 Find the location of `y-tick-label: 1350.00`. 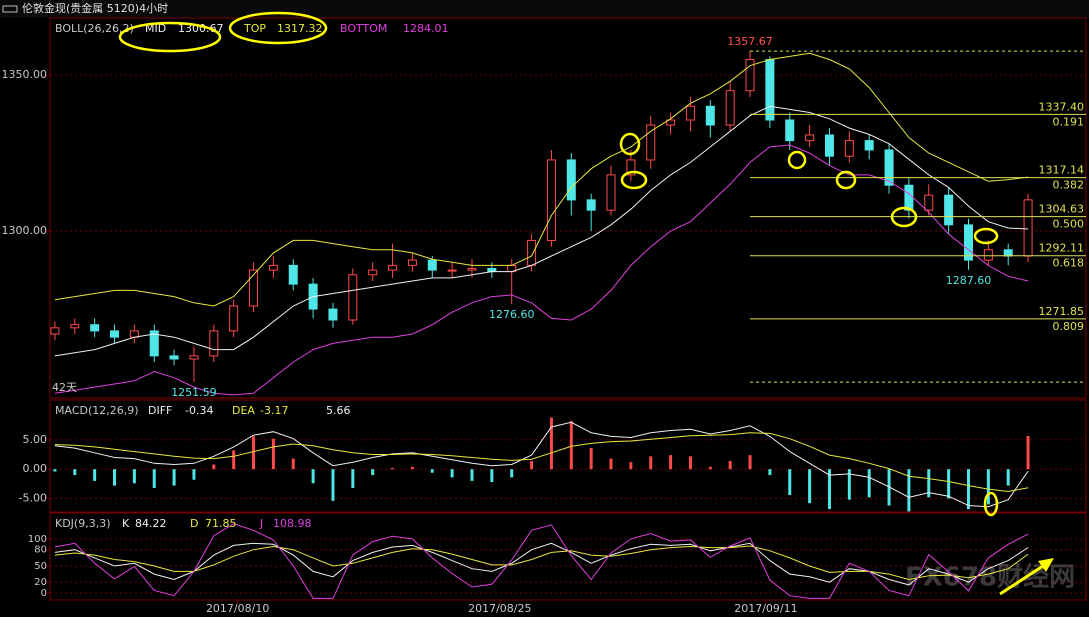

y-tick-label: 1350.00 is located at coordinates (25, 74).